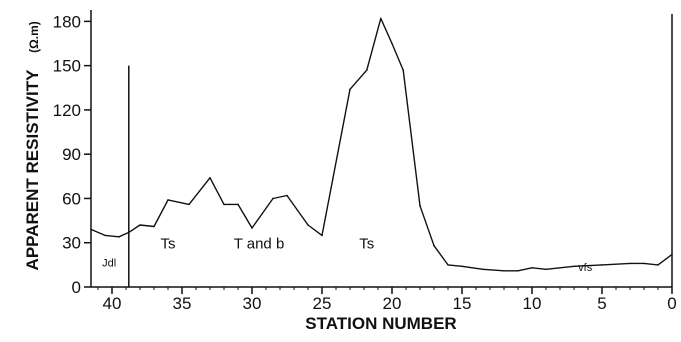 The image size is (681, 342). What do you see at coordinates (462, 303) in the screenshot?
I see `x-tick-label: 15` at bounding box center [462, 303].